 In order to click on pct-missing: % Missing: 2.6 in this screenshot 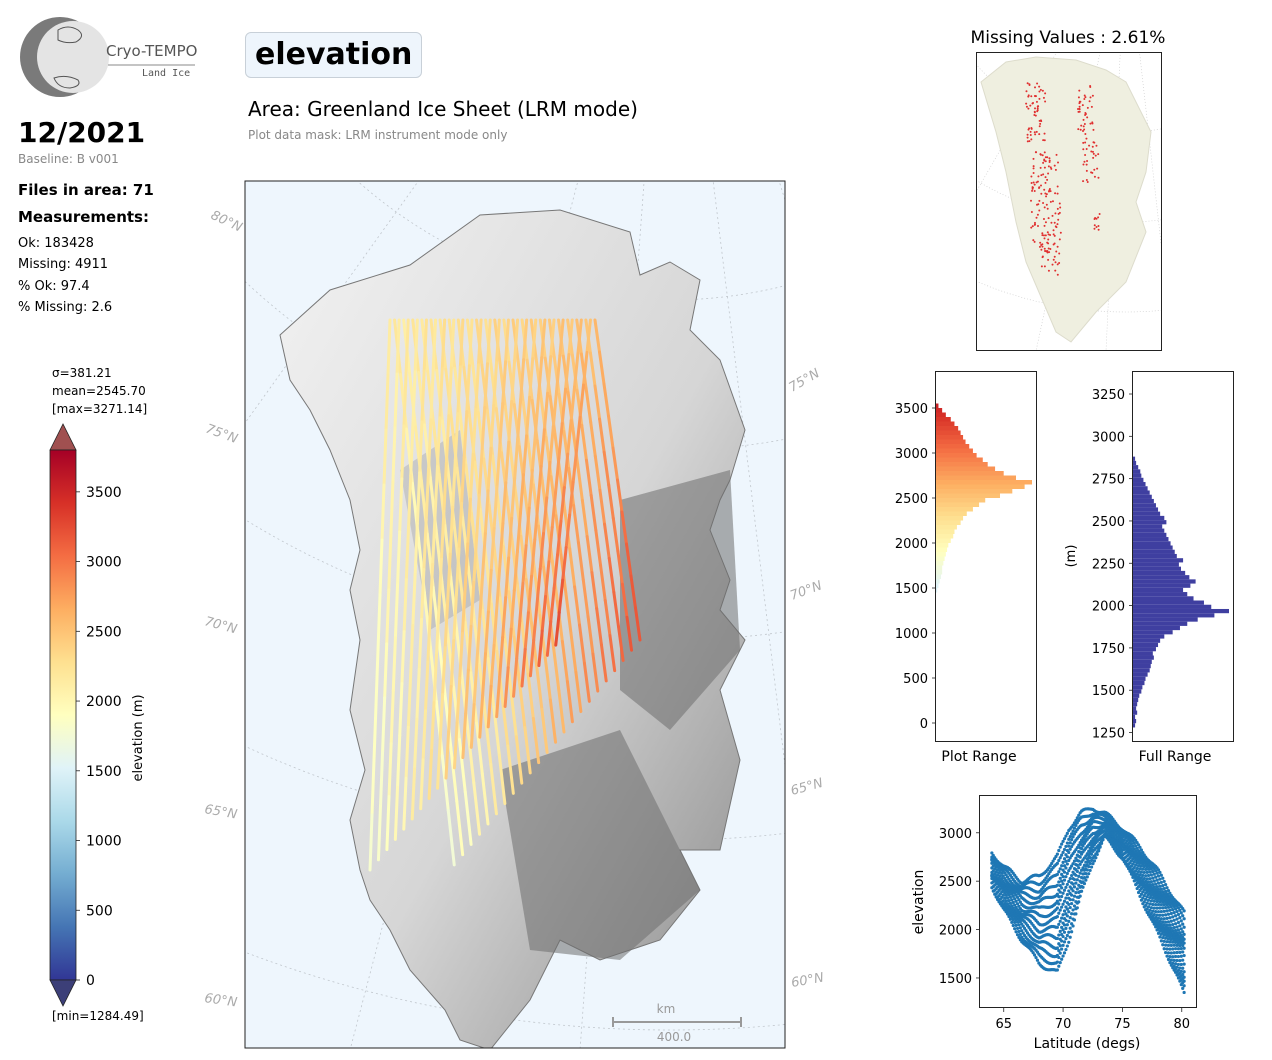, I will do `click(65, 307)`.